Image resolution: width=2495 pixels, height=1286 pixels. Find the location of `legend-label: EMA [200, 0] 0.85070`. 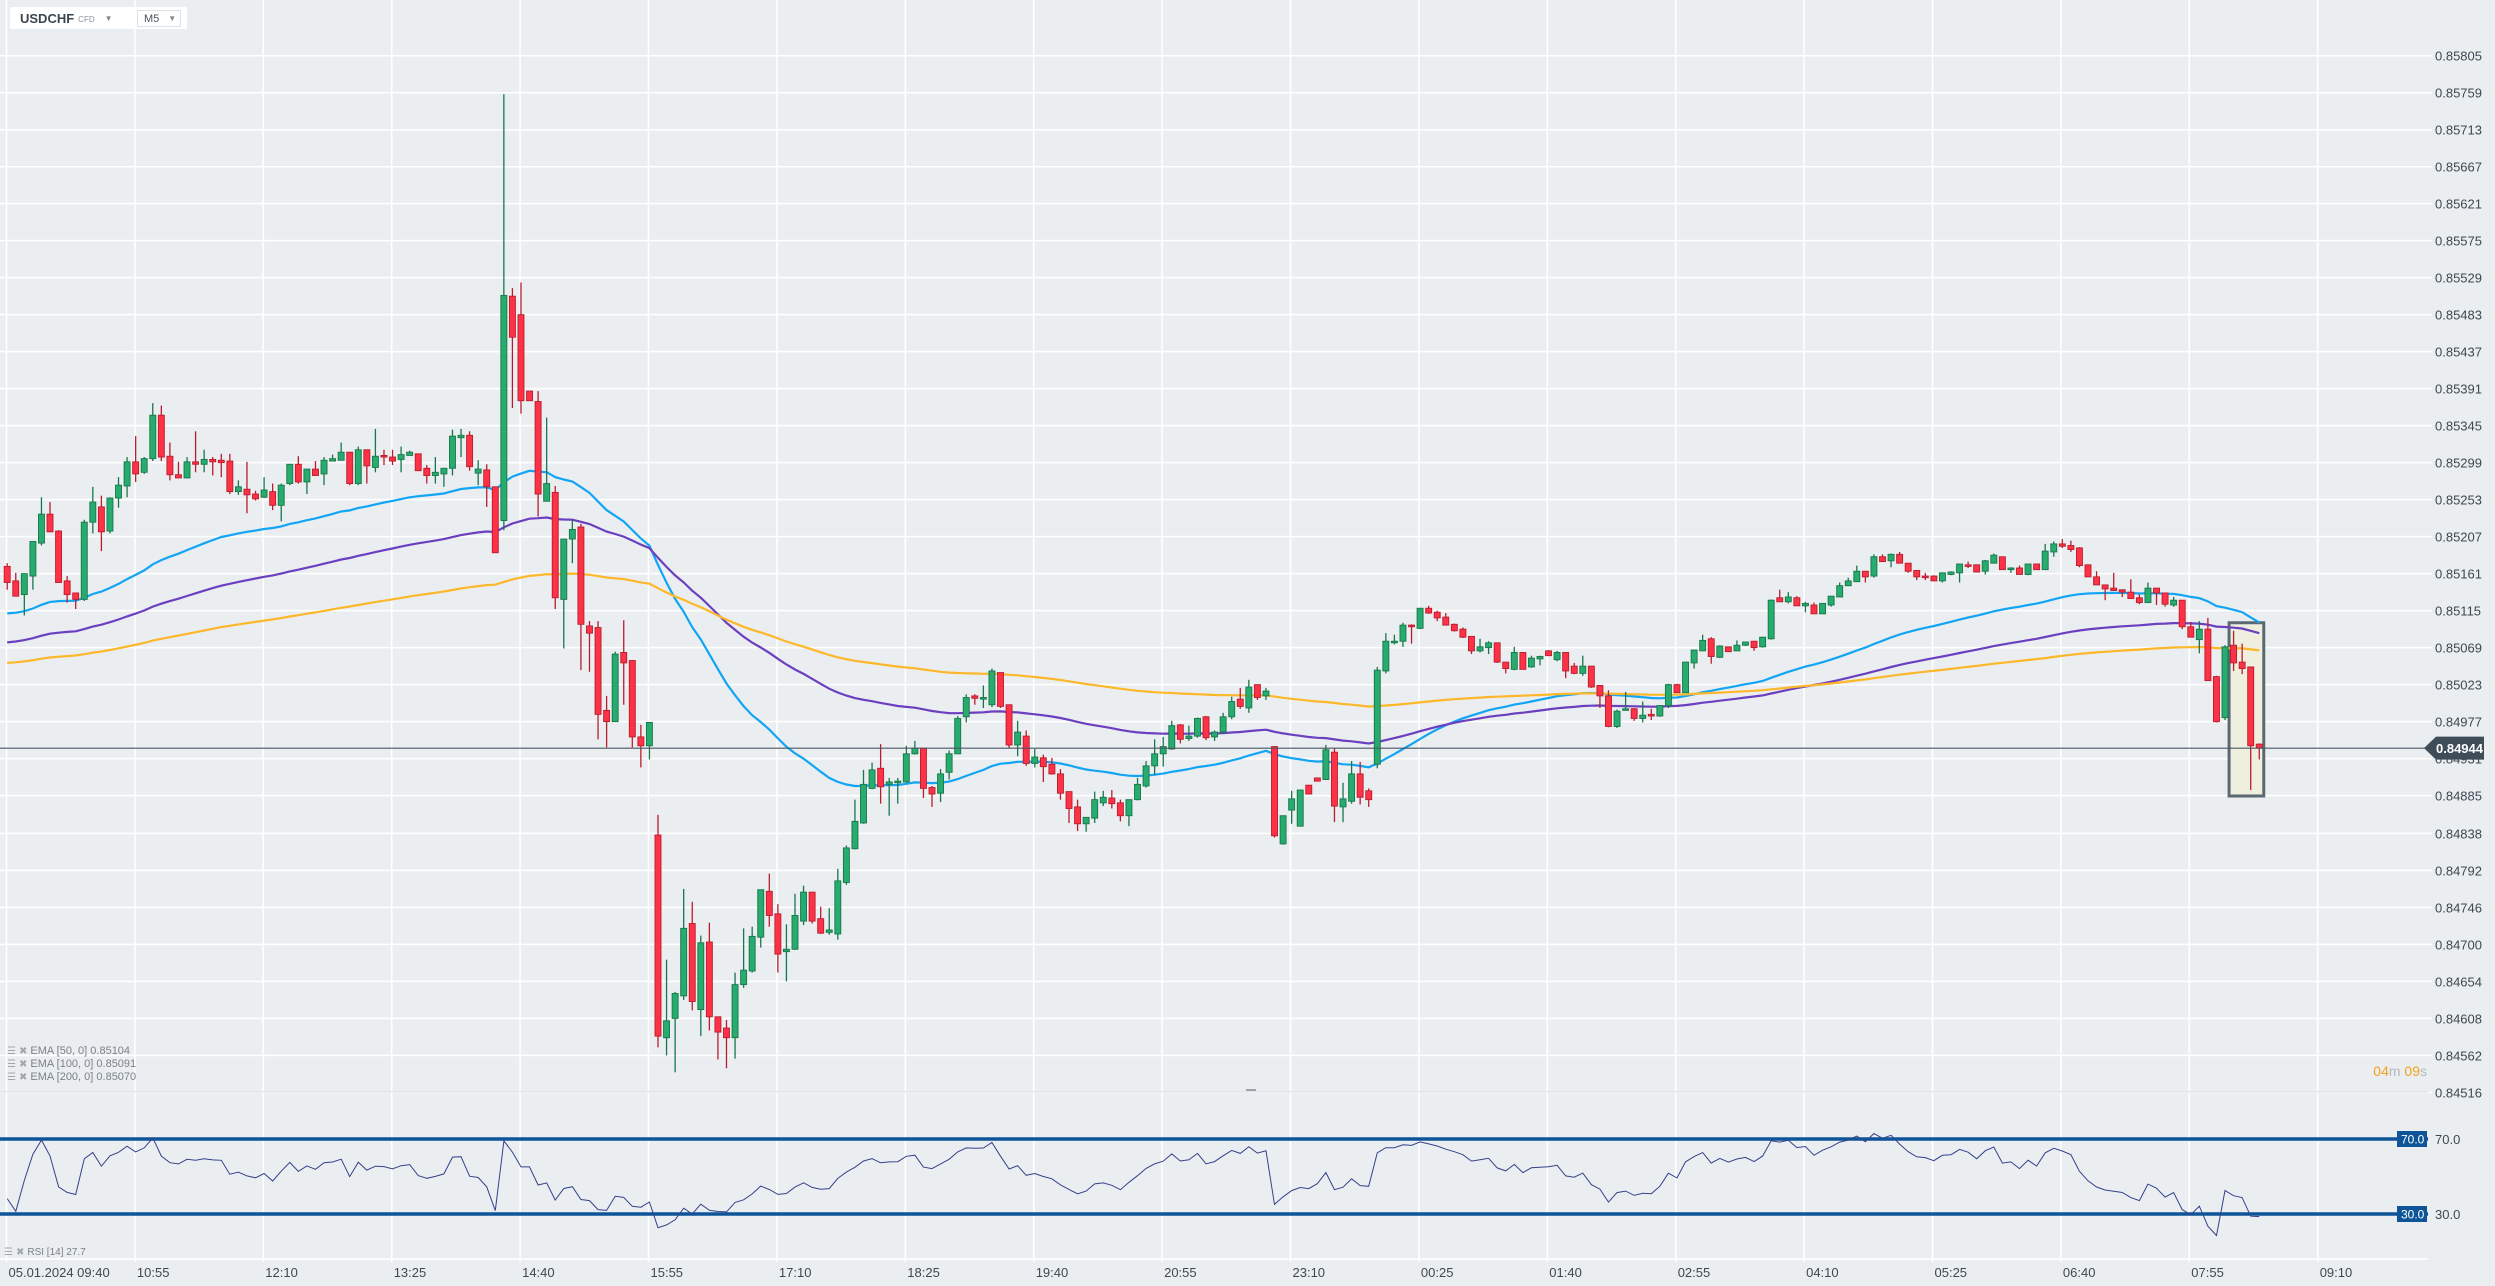

legend-label: EMA [200, 0] 0.85070 is located at coordinates (83, 1077).